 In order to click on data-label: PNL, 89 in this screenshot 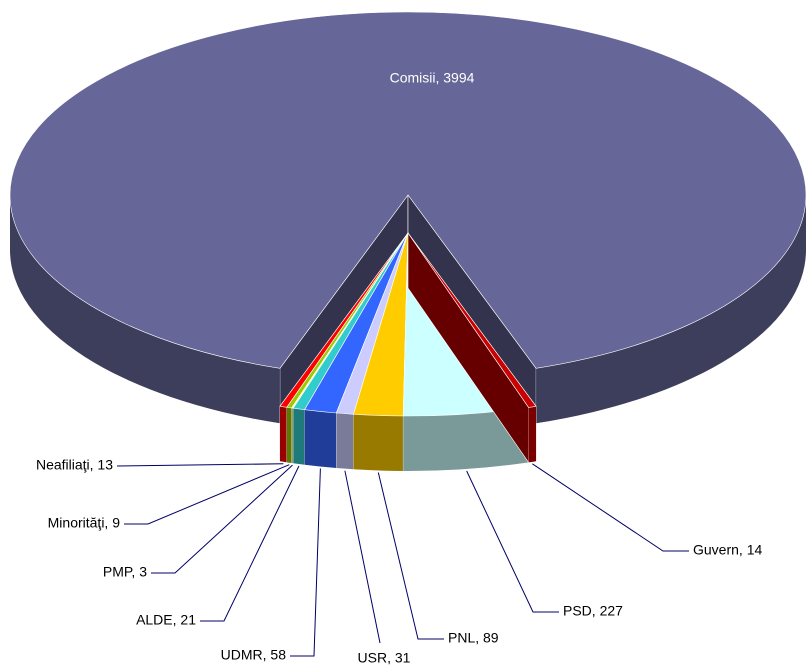, I will do `click(473, 638)`.